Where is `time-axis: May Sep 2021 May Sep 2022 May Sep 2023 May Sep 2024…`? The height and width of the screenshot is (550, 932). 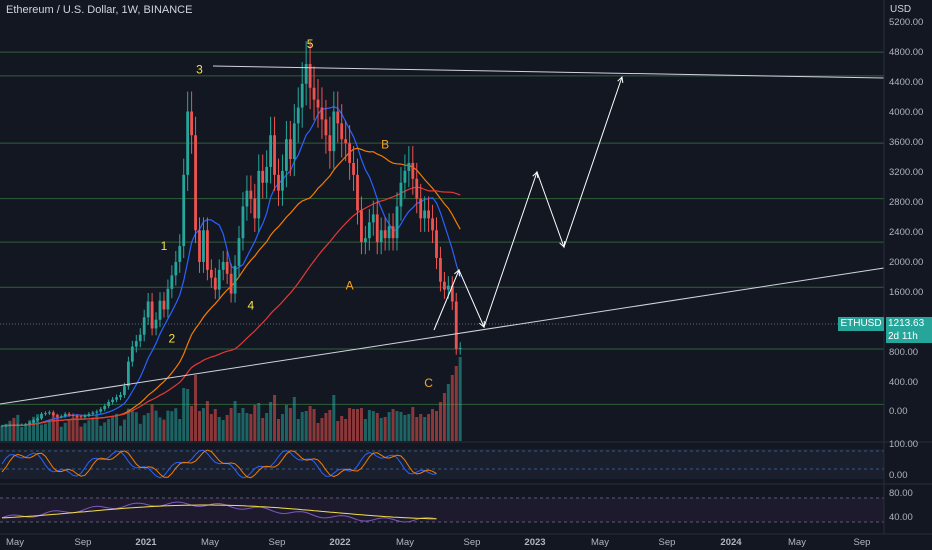 time-axis: May Sep 2021 May Sep 2022 May Sep 2023 May Sep 2024… is located at coordinates (438, 542).